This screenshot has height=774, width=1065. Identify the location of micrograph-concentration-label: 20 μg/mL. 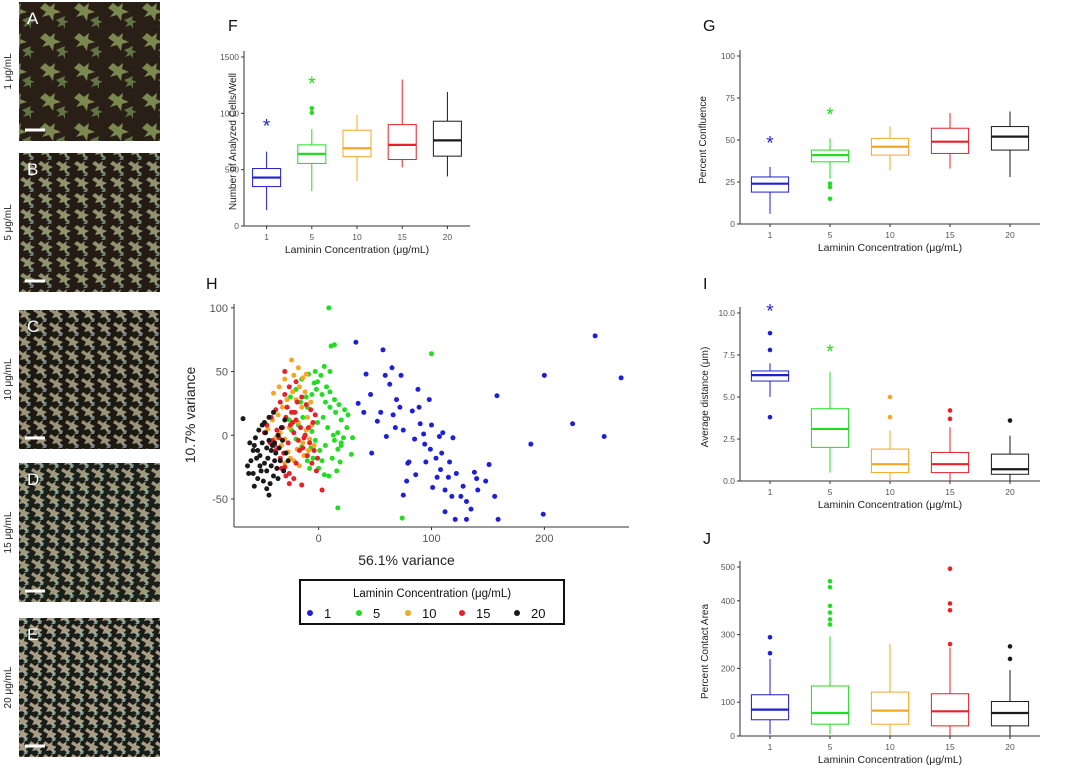
(8, 687).